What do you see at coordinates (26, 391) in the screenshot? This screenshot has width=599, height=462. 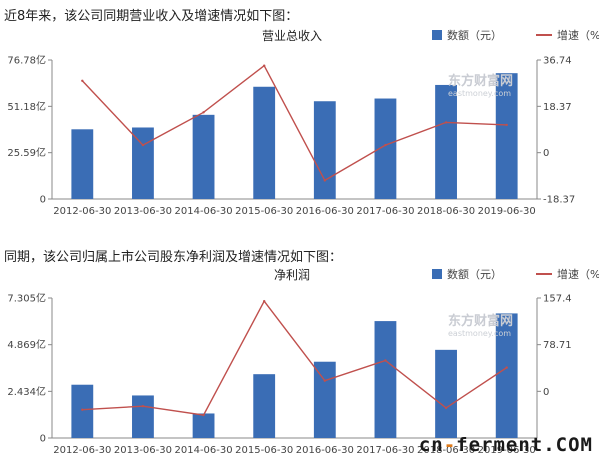 I see `left-tick-label: 2.434亿` at bounding box center [26, 391].